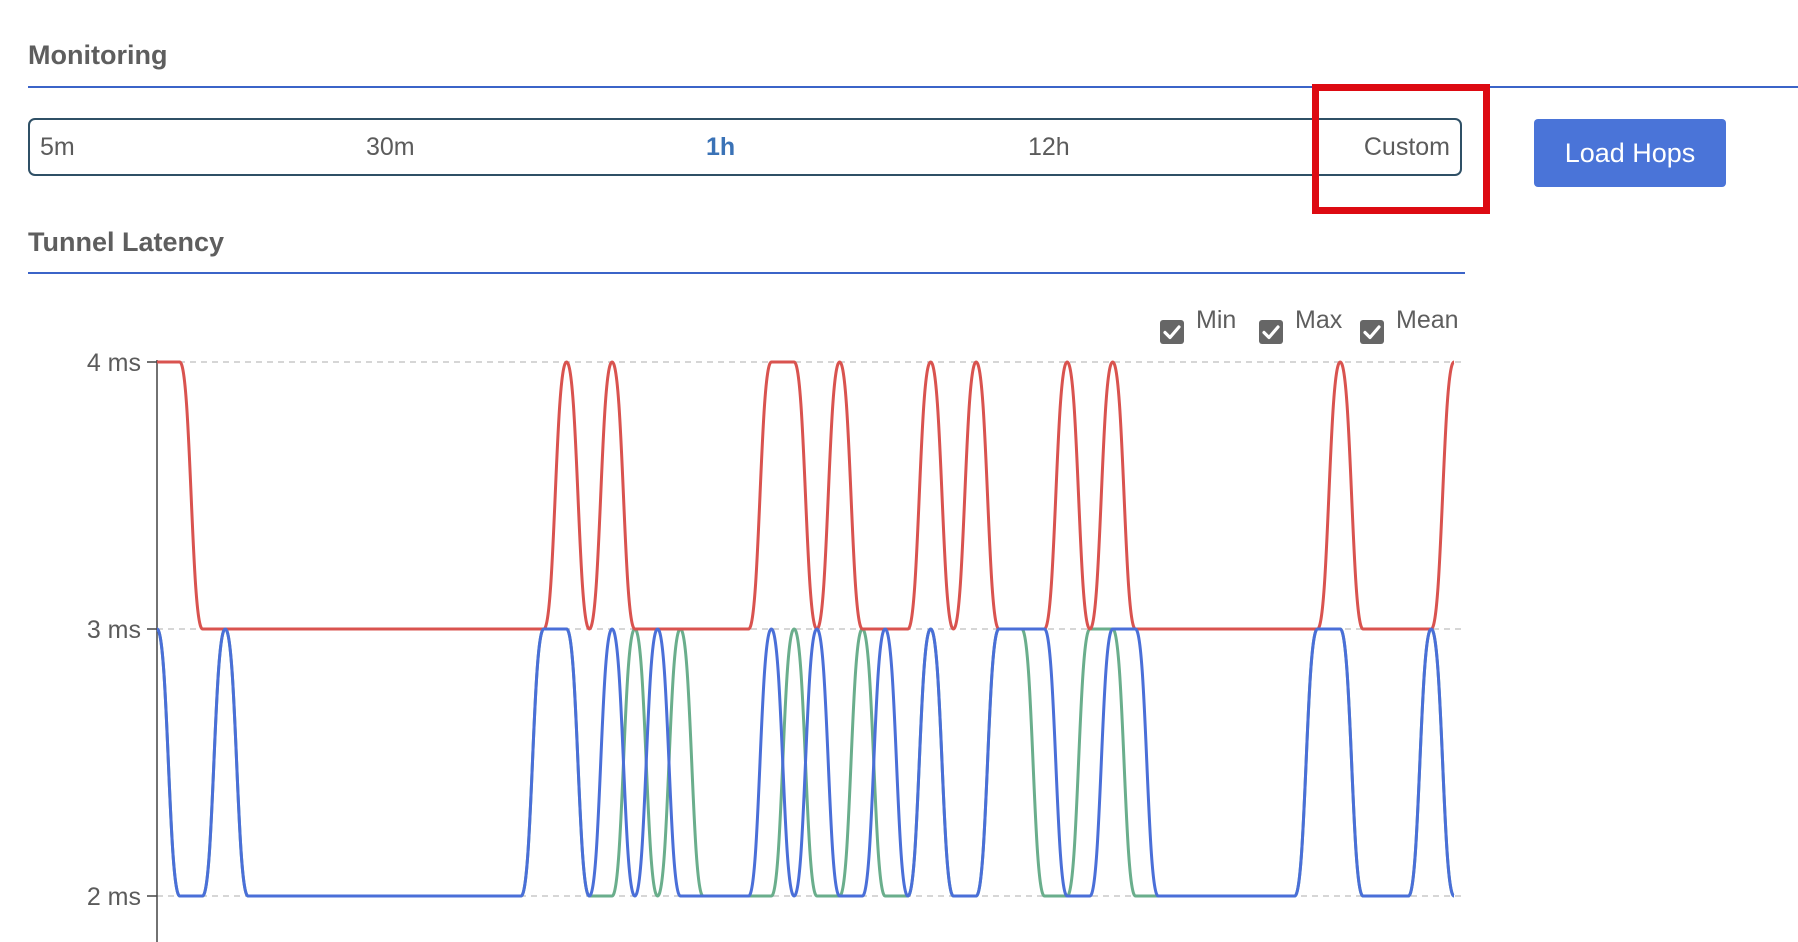 The image size is (1798, 942). What do you see at coordinates (1319, 320) in the screenshot?
I see `legend-label-max: Max` at bounding box center [1319, 320].